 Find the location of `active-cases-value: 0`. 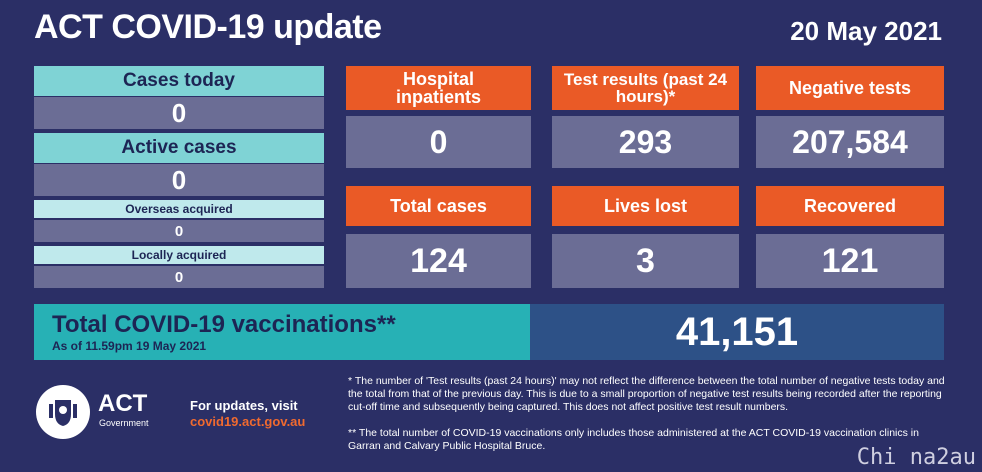

active-cases-value: 0 is located at coordinates (179, 180).